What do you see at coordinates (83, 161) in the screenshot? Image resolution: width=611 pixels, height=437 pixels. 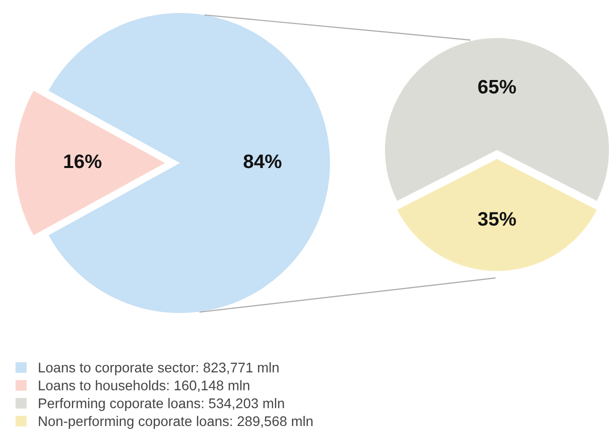 I see `data-label: 16%` at bounding box center [83, 161].